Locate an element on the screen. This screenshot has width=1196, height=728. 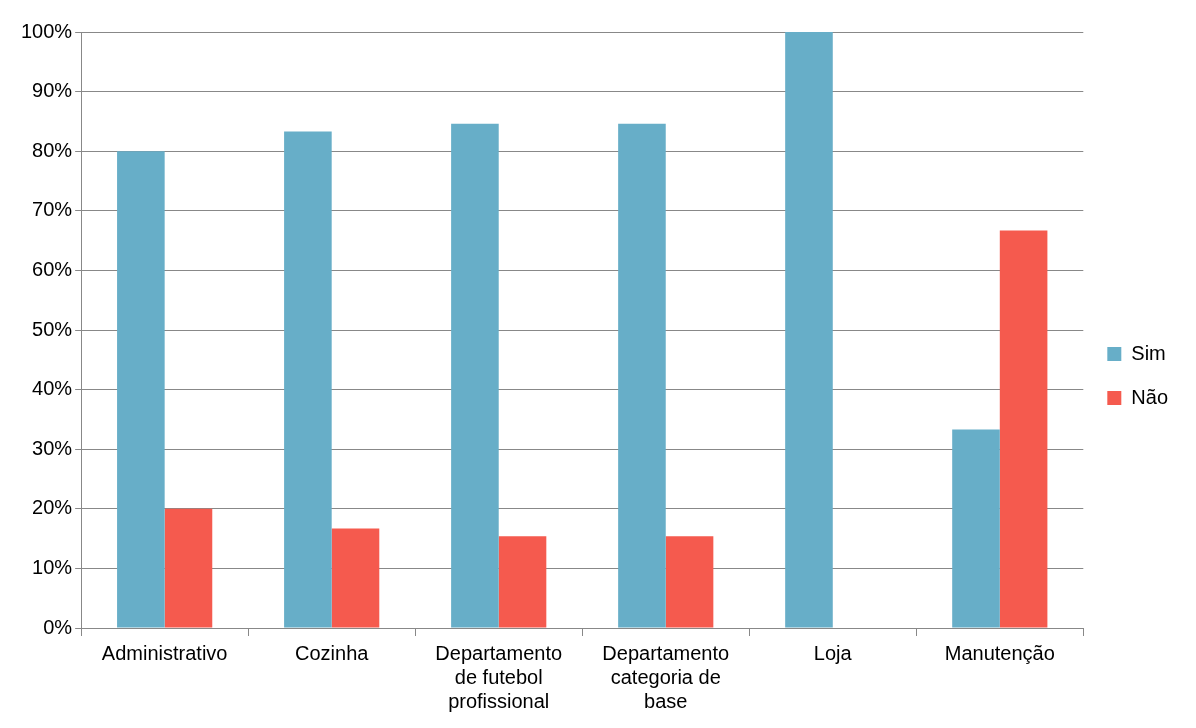
x-tick-label: Administrativo is located at coordinates (164, 652).